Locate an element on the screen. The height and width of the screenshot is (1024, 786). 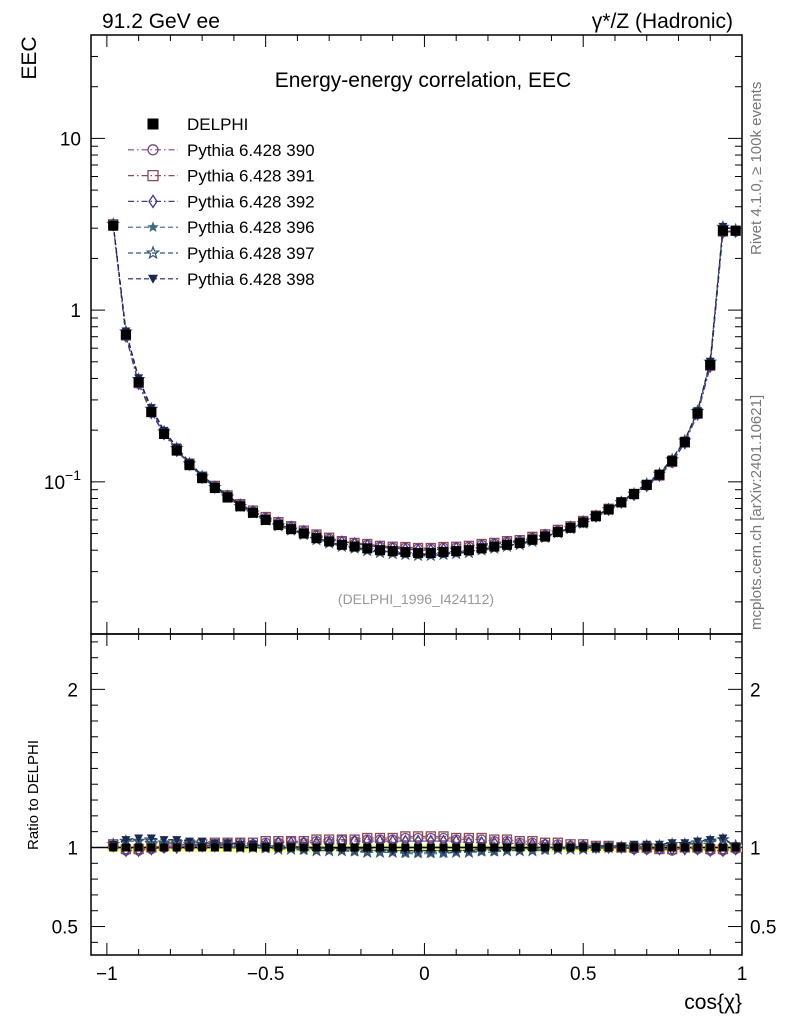
ratio-tick-label-right: 0.5 is located at coordinates (763, 928).